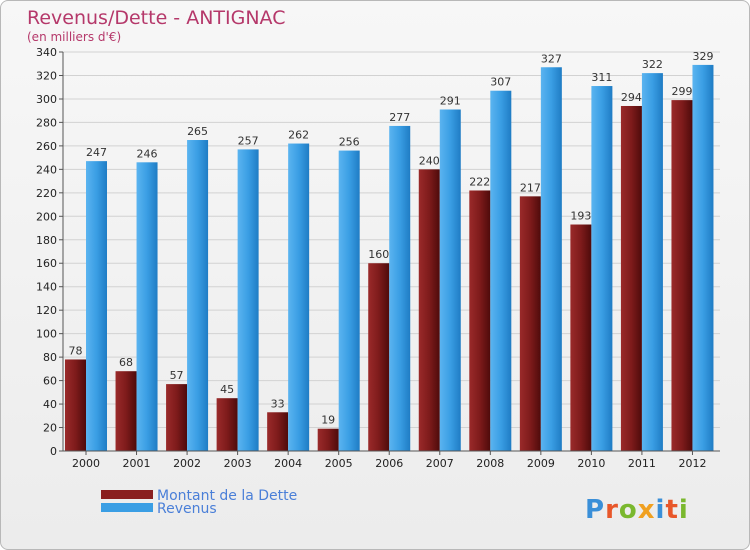 This screenshot has height=550, width=750. I want to click on logo-text: Proxiti, so click(637, 510).